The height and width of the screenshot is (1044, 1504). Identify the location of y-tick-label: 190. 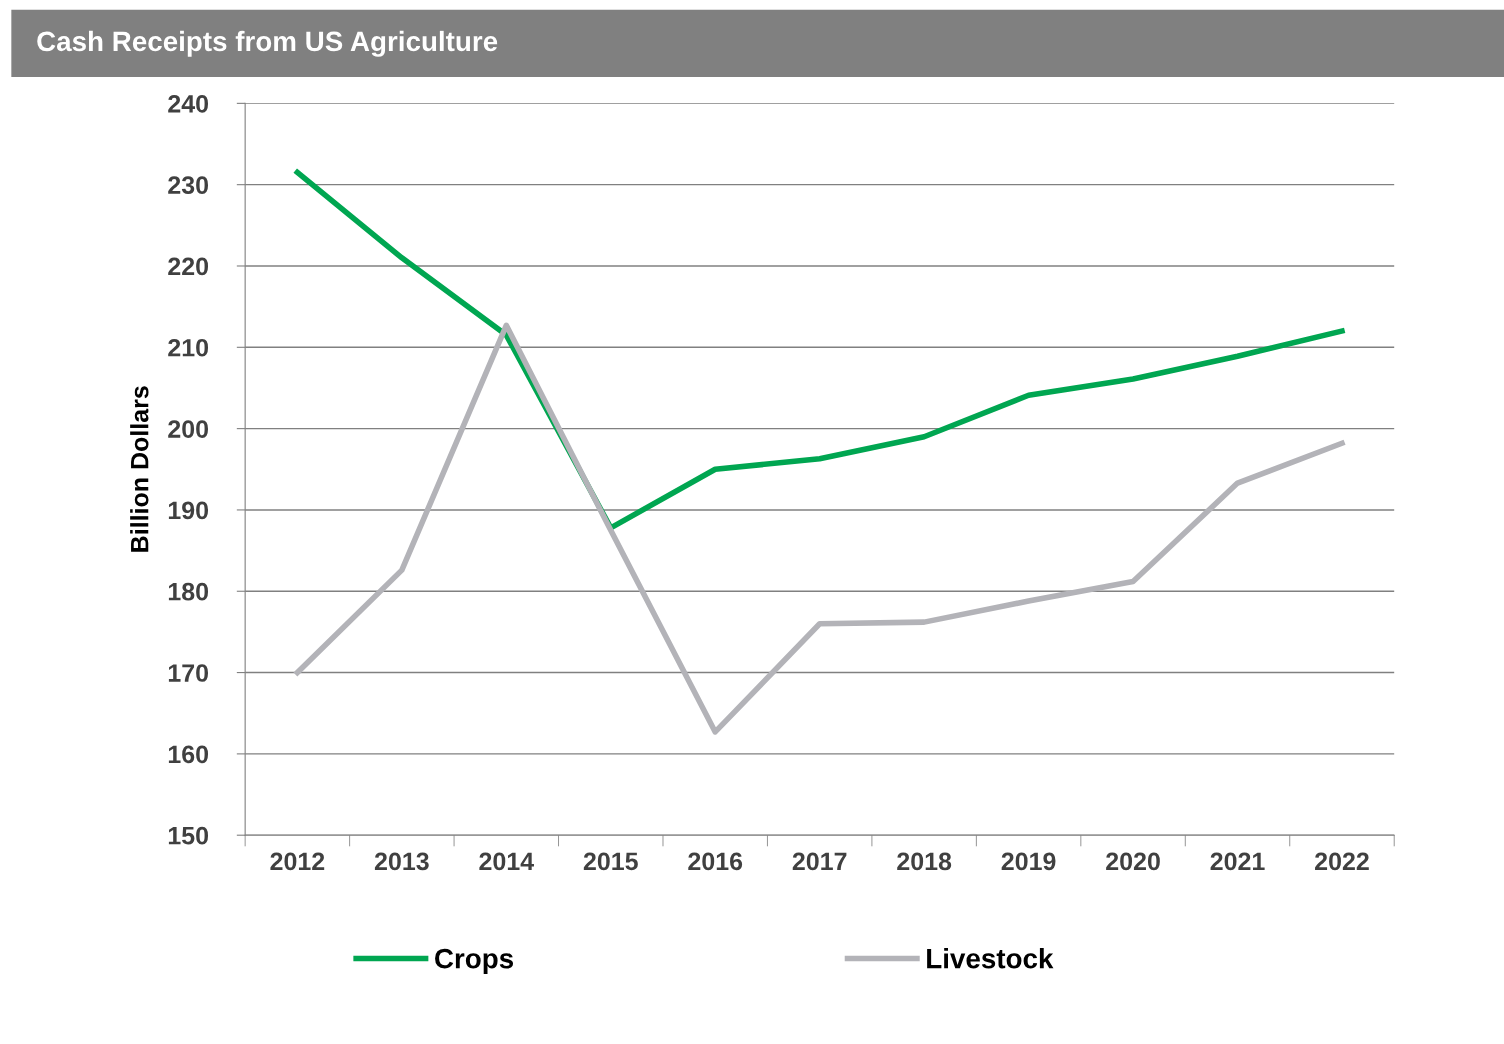
(188, 510).